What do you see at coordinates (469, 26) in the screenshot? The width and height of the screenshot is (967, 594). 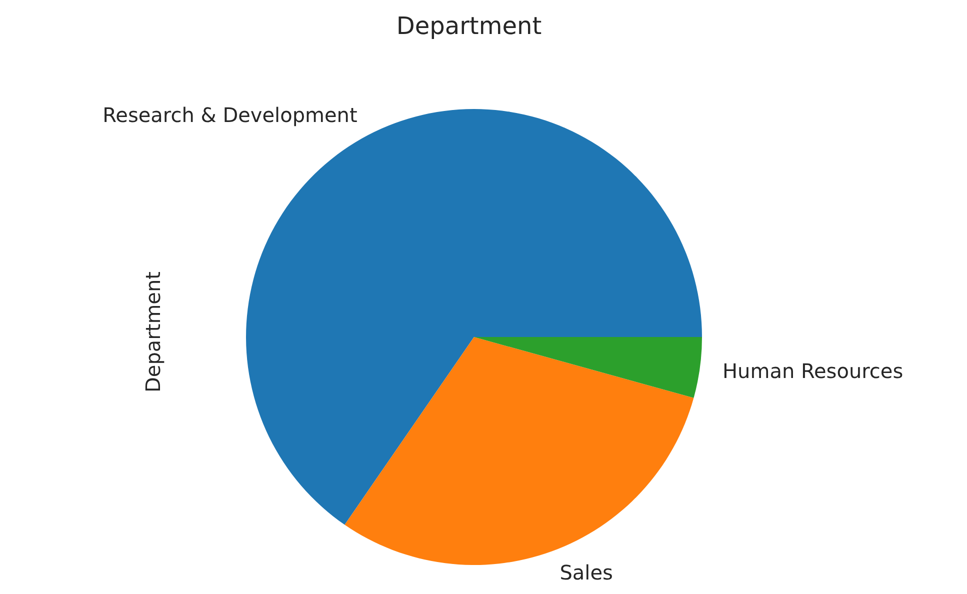 I see `chart-title: Department` at bounding box center [469, 26].